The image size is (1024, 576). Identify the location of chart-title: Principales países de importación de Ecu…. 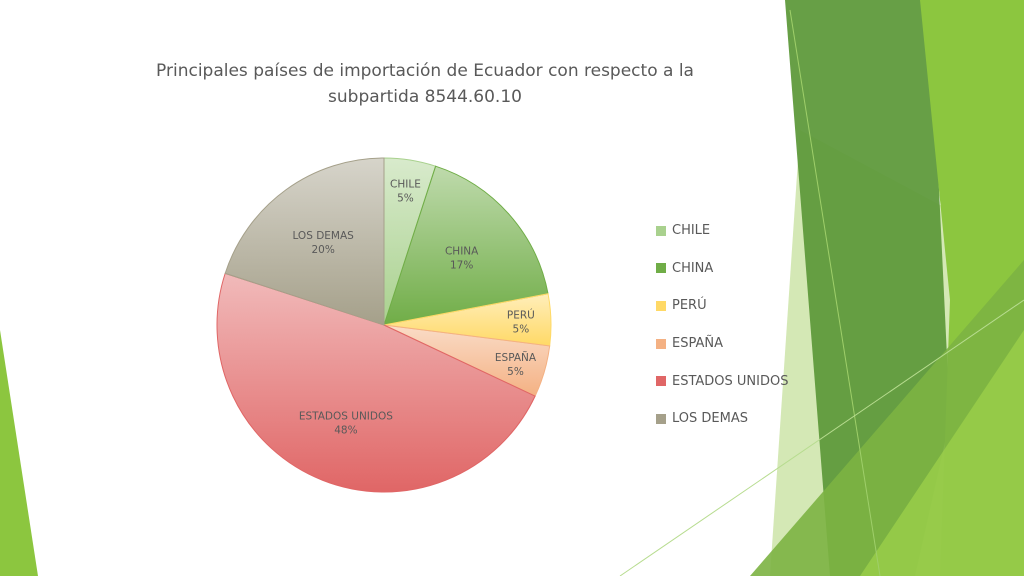
(425, 84).